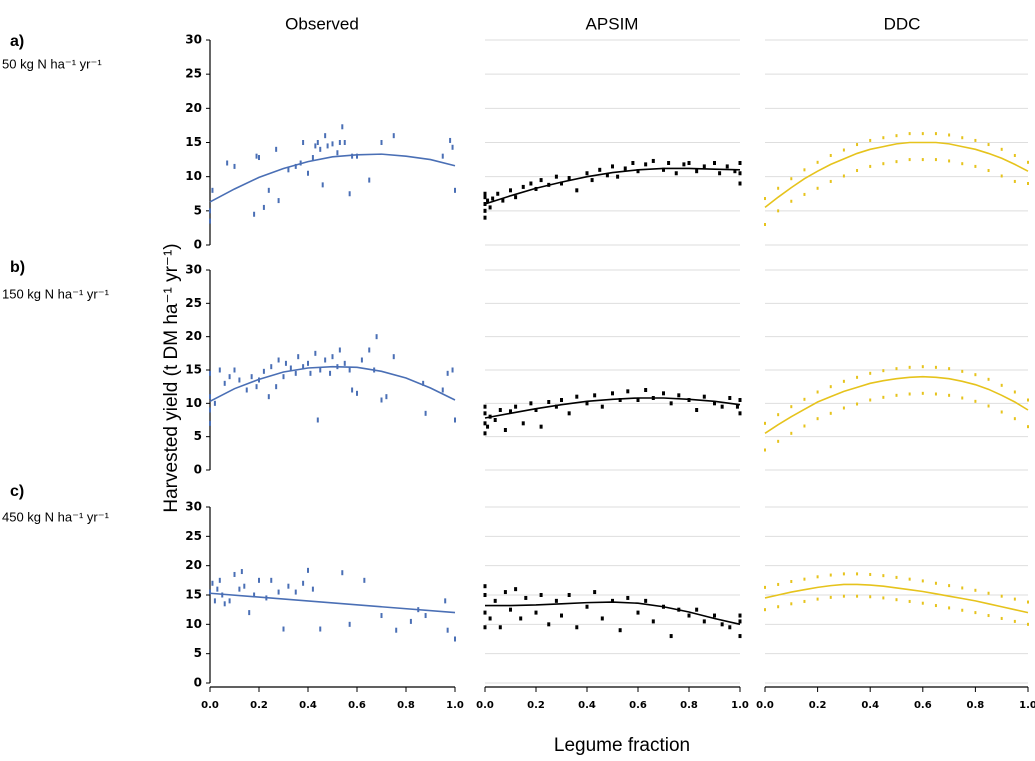  Describe the element at coordinates (308, 705) in the screenshot. I see `x-tick-label: 0.4` at that location.